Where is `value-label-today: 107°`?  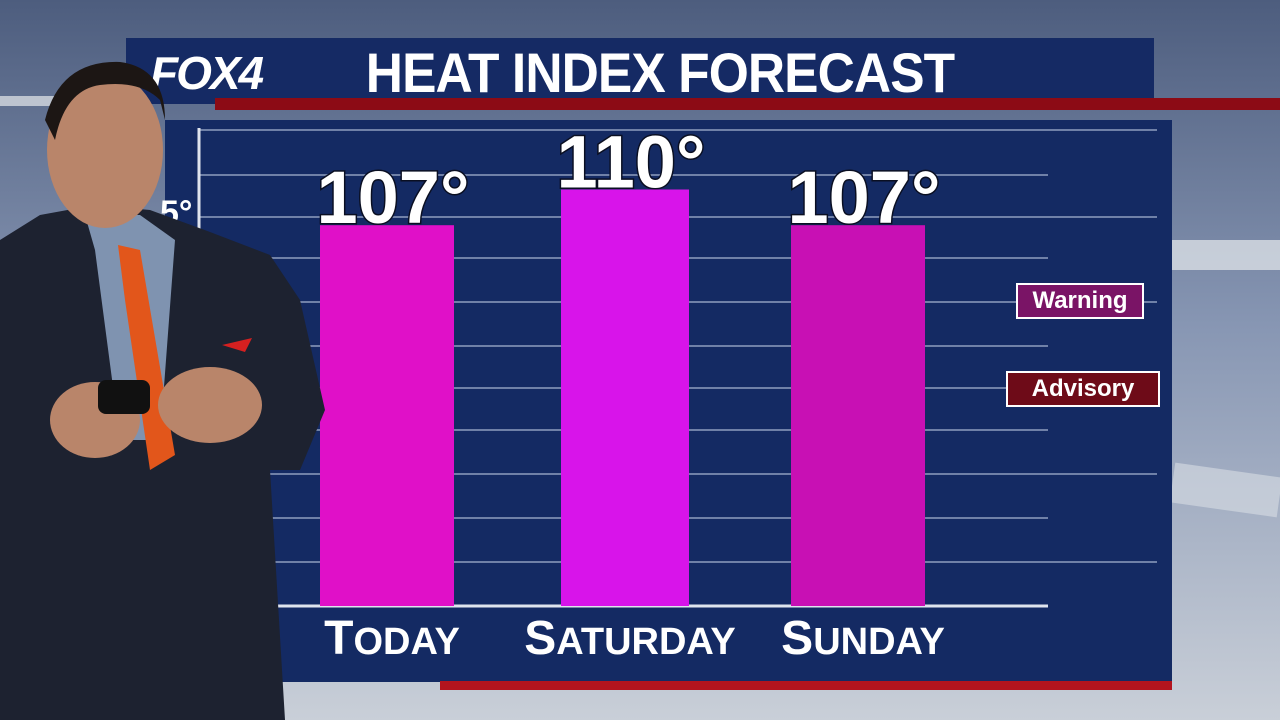 value-label-today: 107° is located at coordinates (392, 197).